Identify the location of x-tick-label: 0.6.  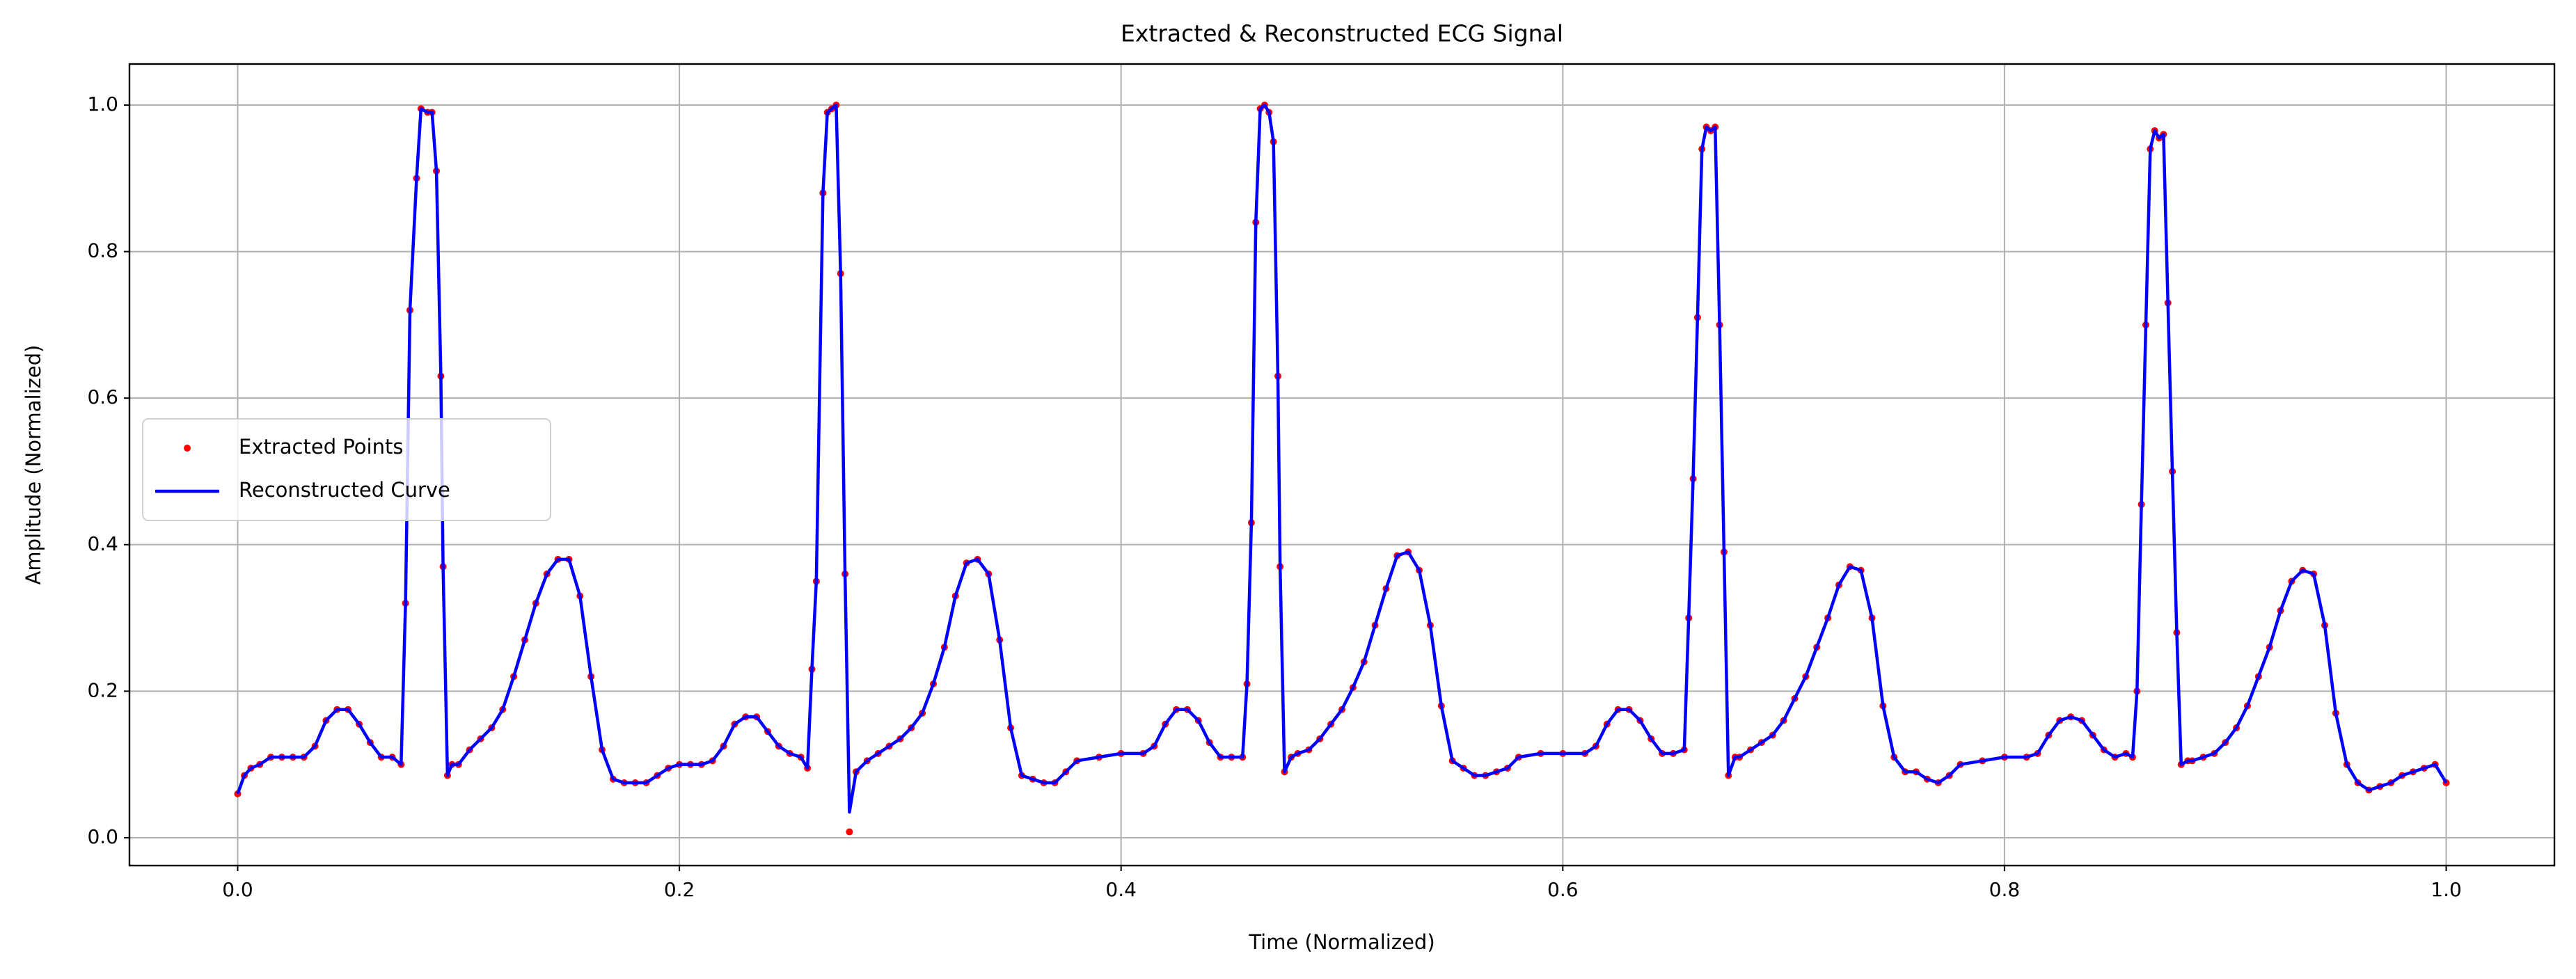
(1563, 889).